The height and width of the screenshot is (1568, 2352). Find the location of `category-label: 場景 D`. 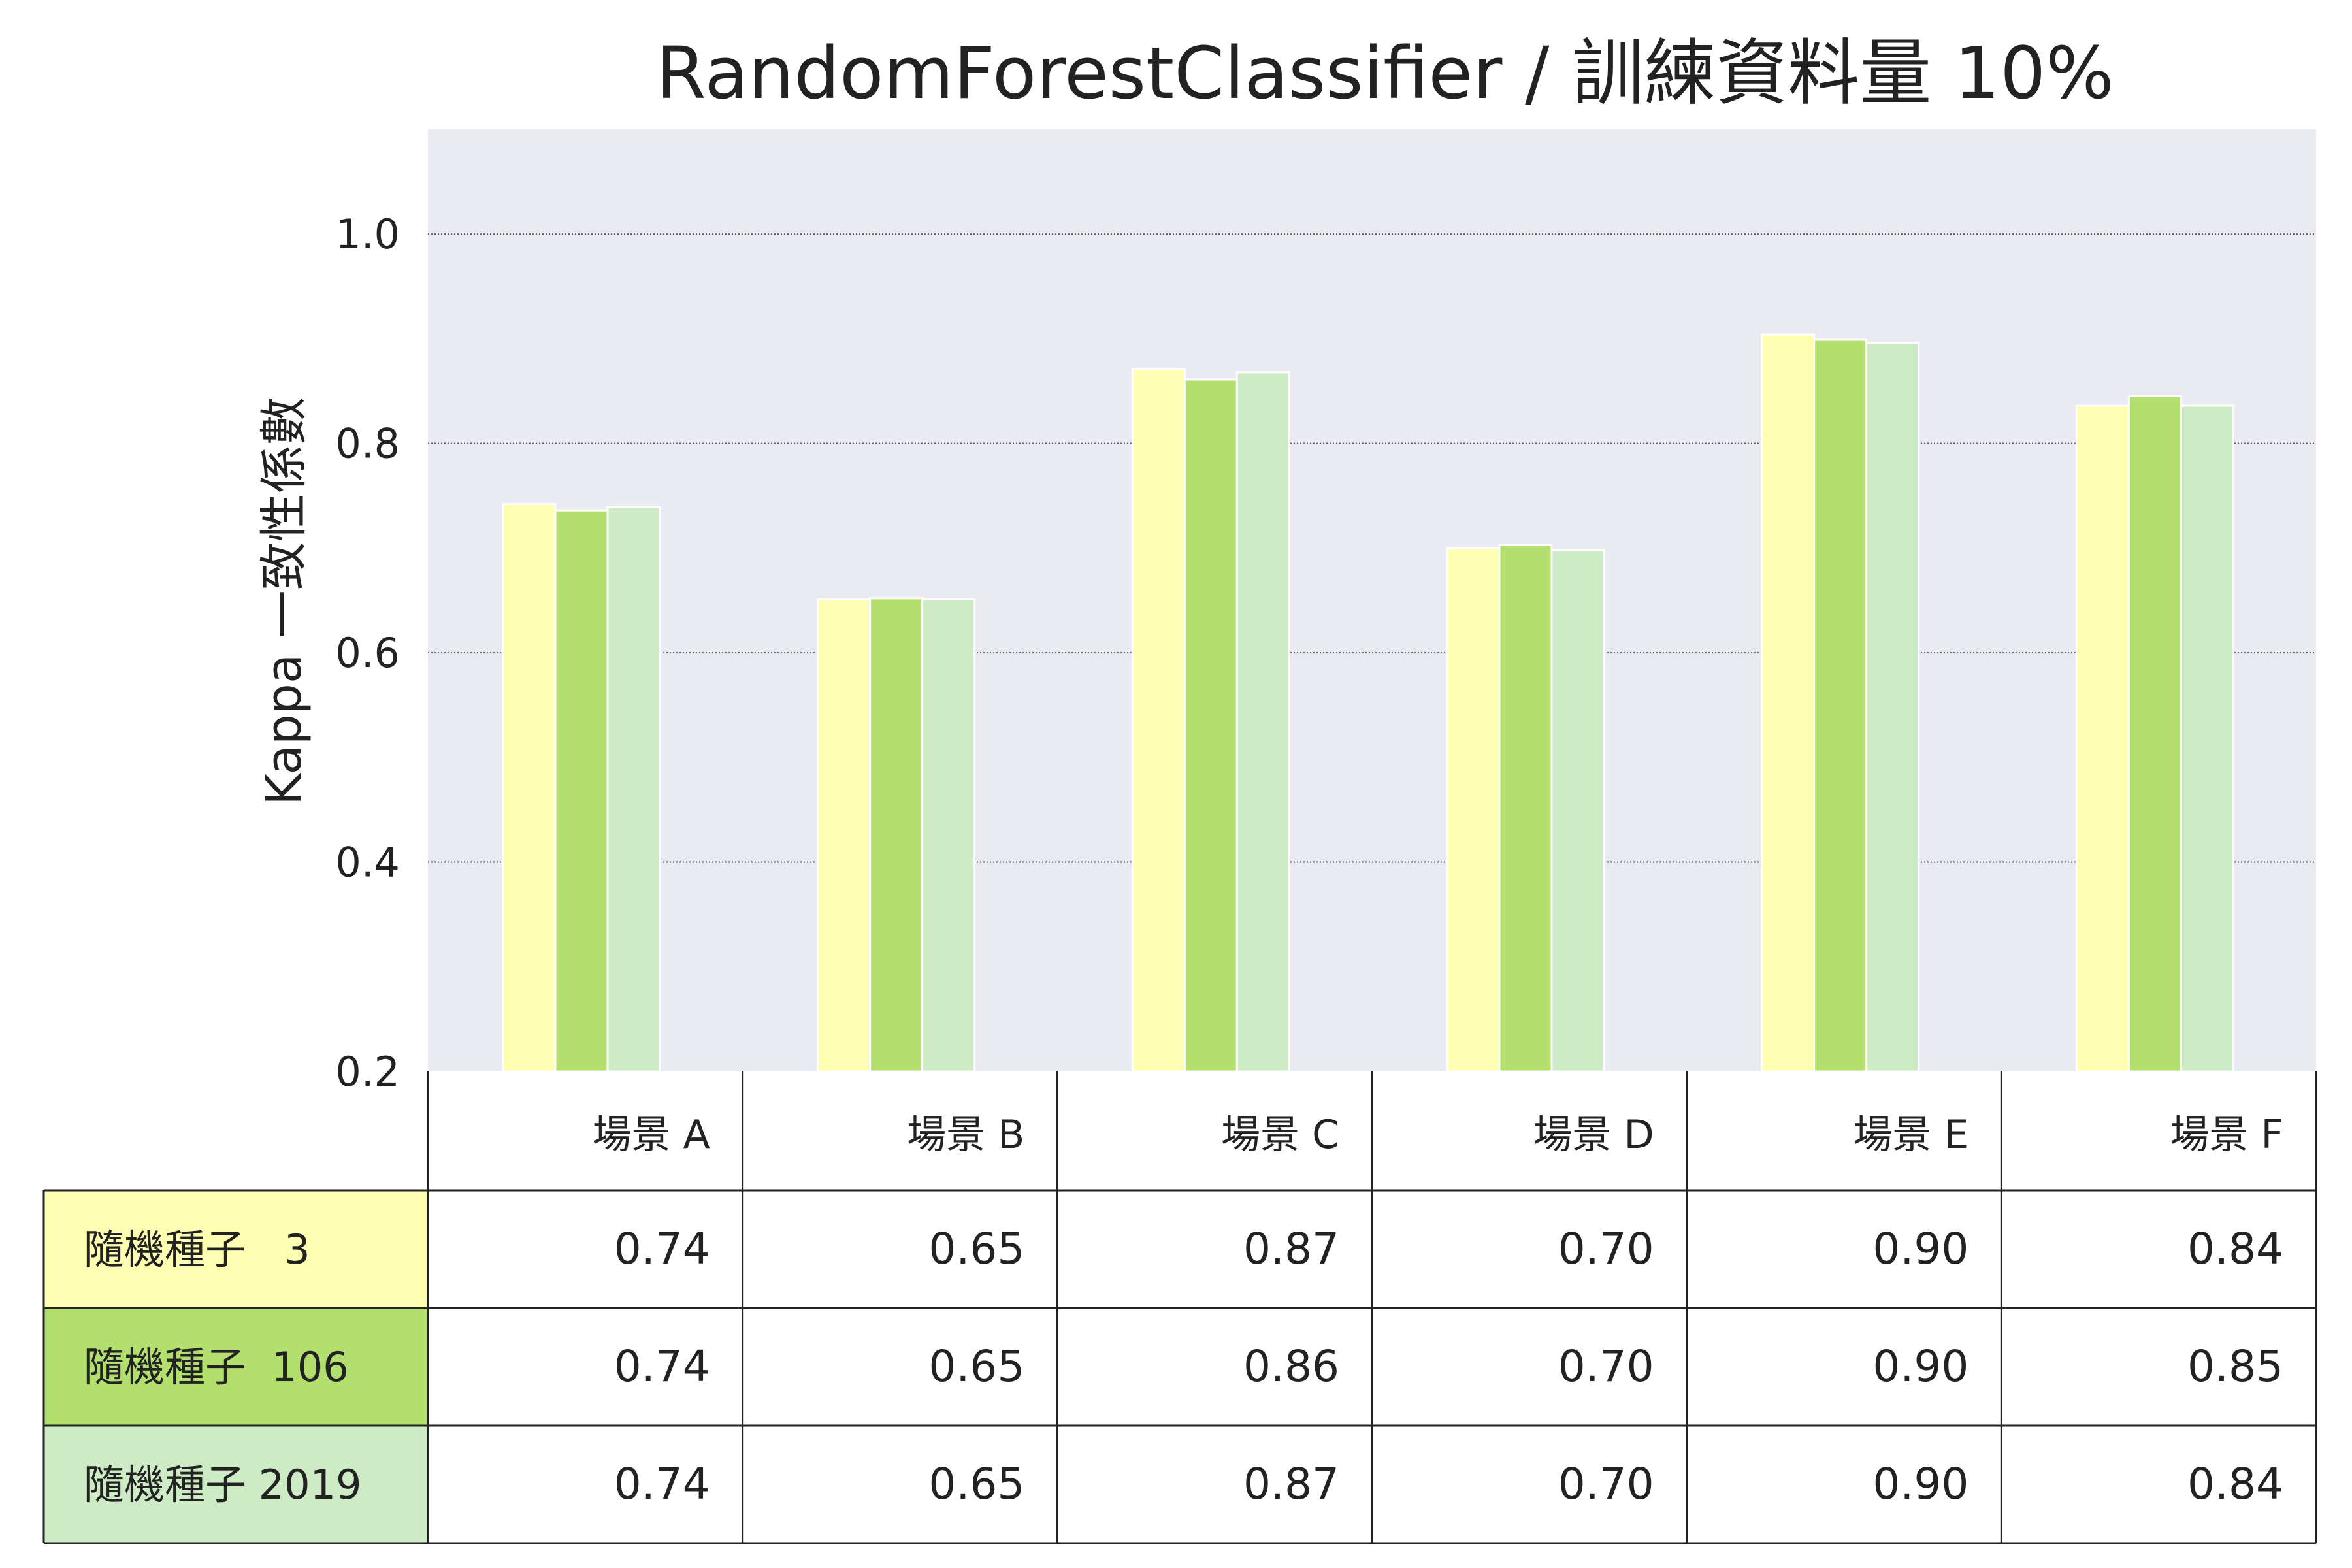

category-label: 場景 D is located at coordinates (1593, 1135).